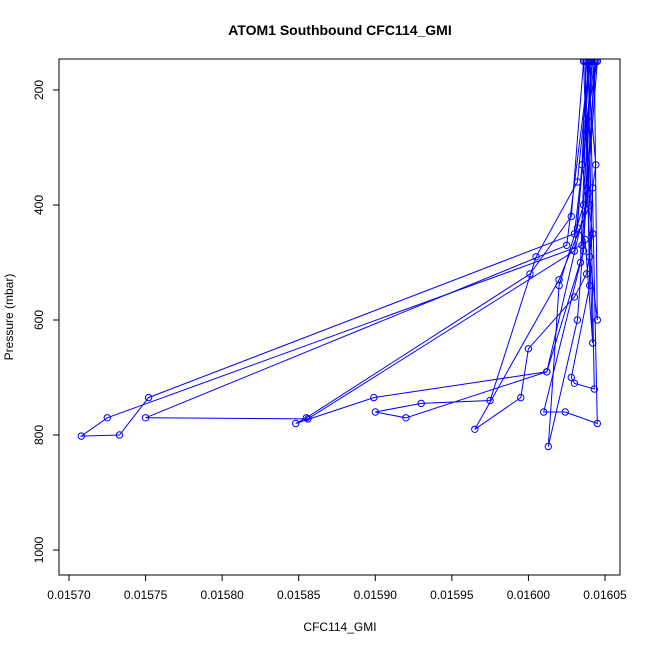  Describe the element at coordinates (39, 549) in the screenshot. I see `y-tick-label: 1000` at that location.